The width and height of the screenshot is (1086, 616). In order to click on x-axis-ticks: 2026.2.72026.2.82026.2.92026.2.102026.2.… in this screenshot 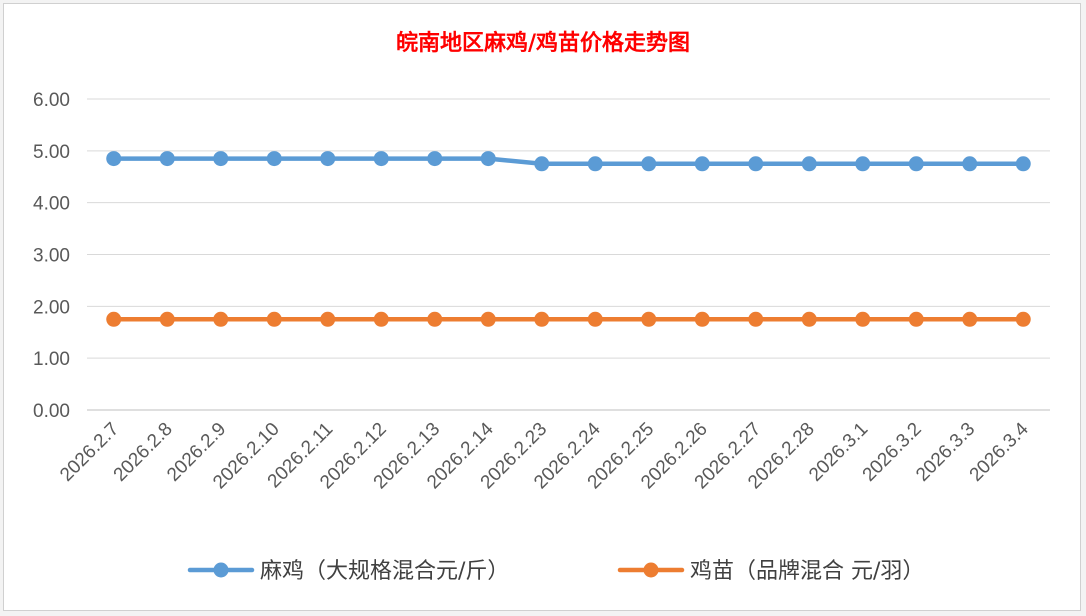, I will do `click(544, 455)`.